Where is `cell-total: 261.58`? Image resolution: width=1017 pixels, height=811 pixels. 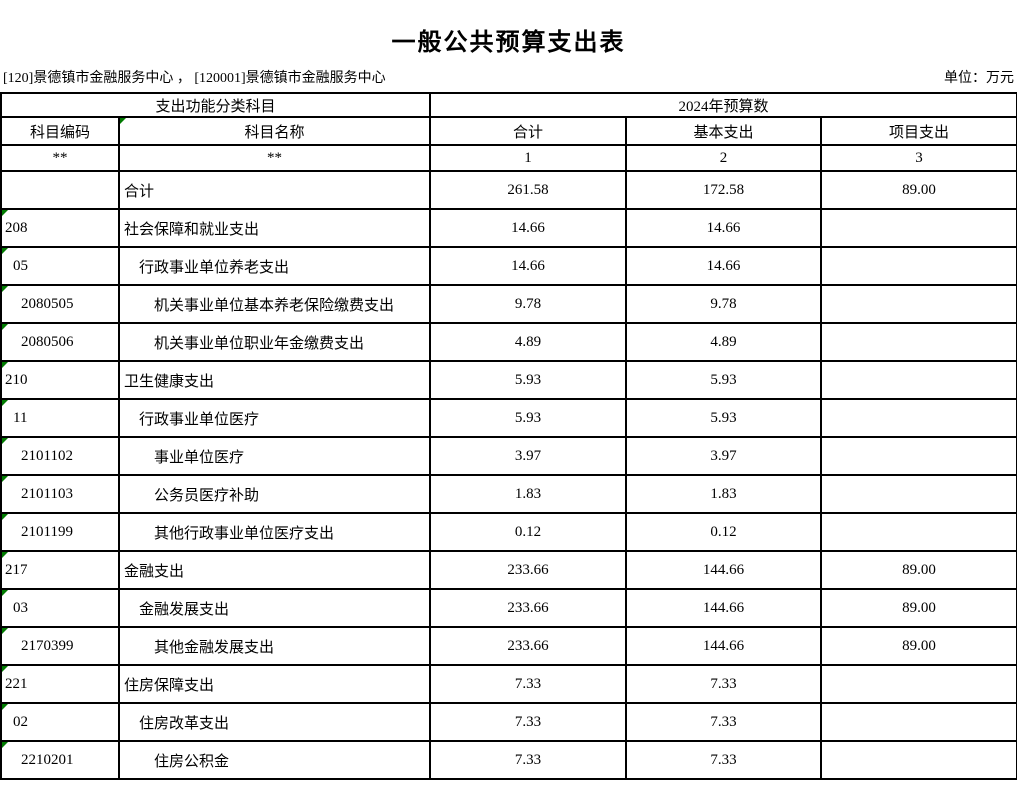 cell-total: 261.58 is located at coordinates (528, 190).